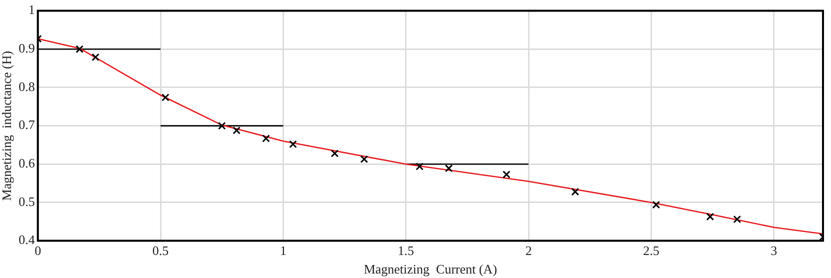 This screenshot has height=278, width=831. What do you see at coordinates (651, 250) in the screenshot?
I see `x-tick-label: 2.5` at bounding box center [651, 250].